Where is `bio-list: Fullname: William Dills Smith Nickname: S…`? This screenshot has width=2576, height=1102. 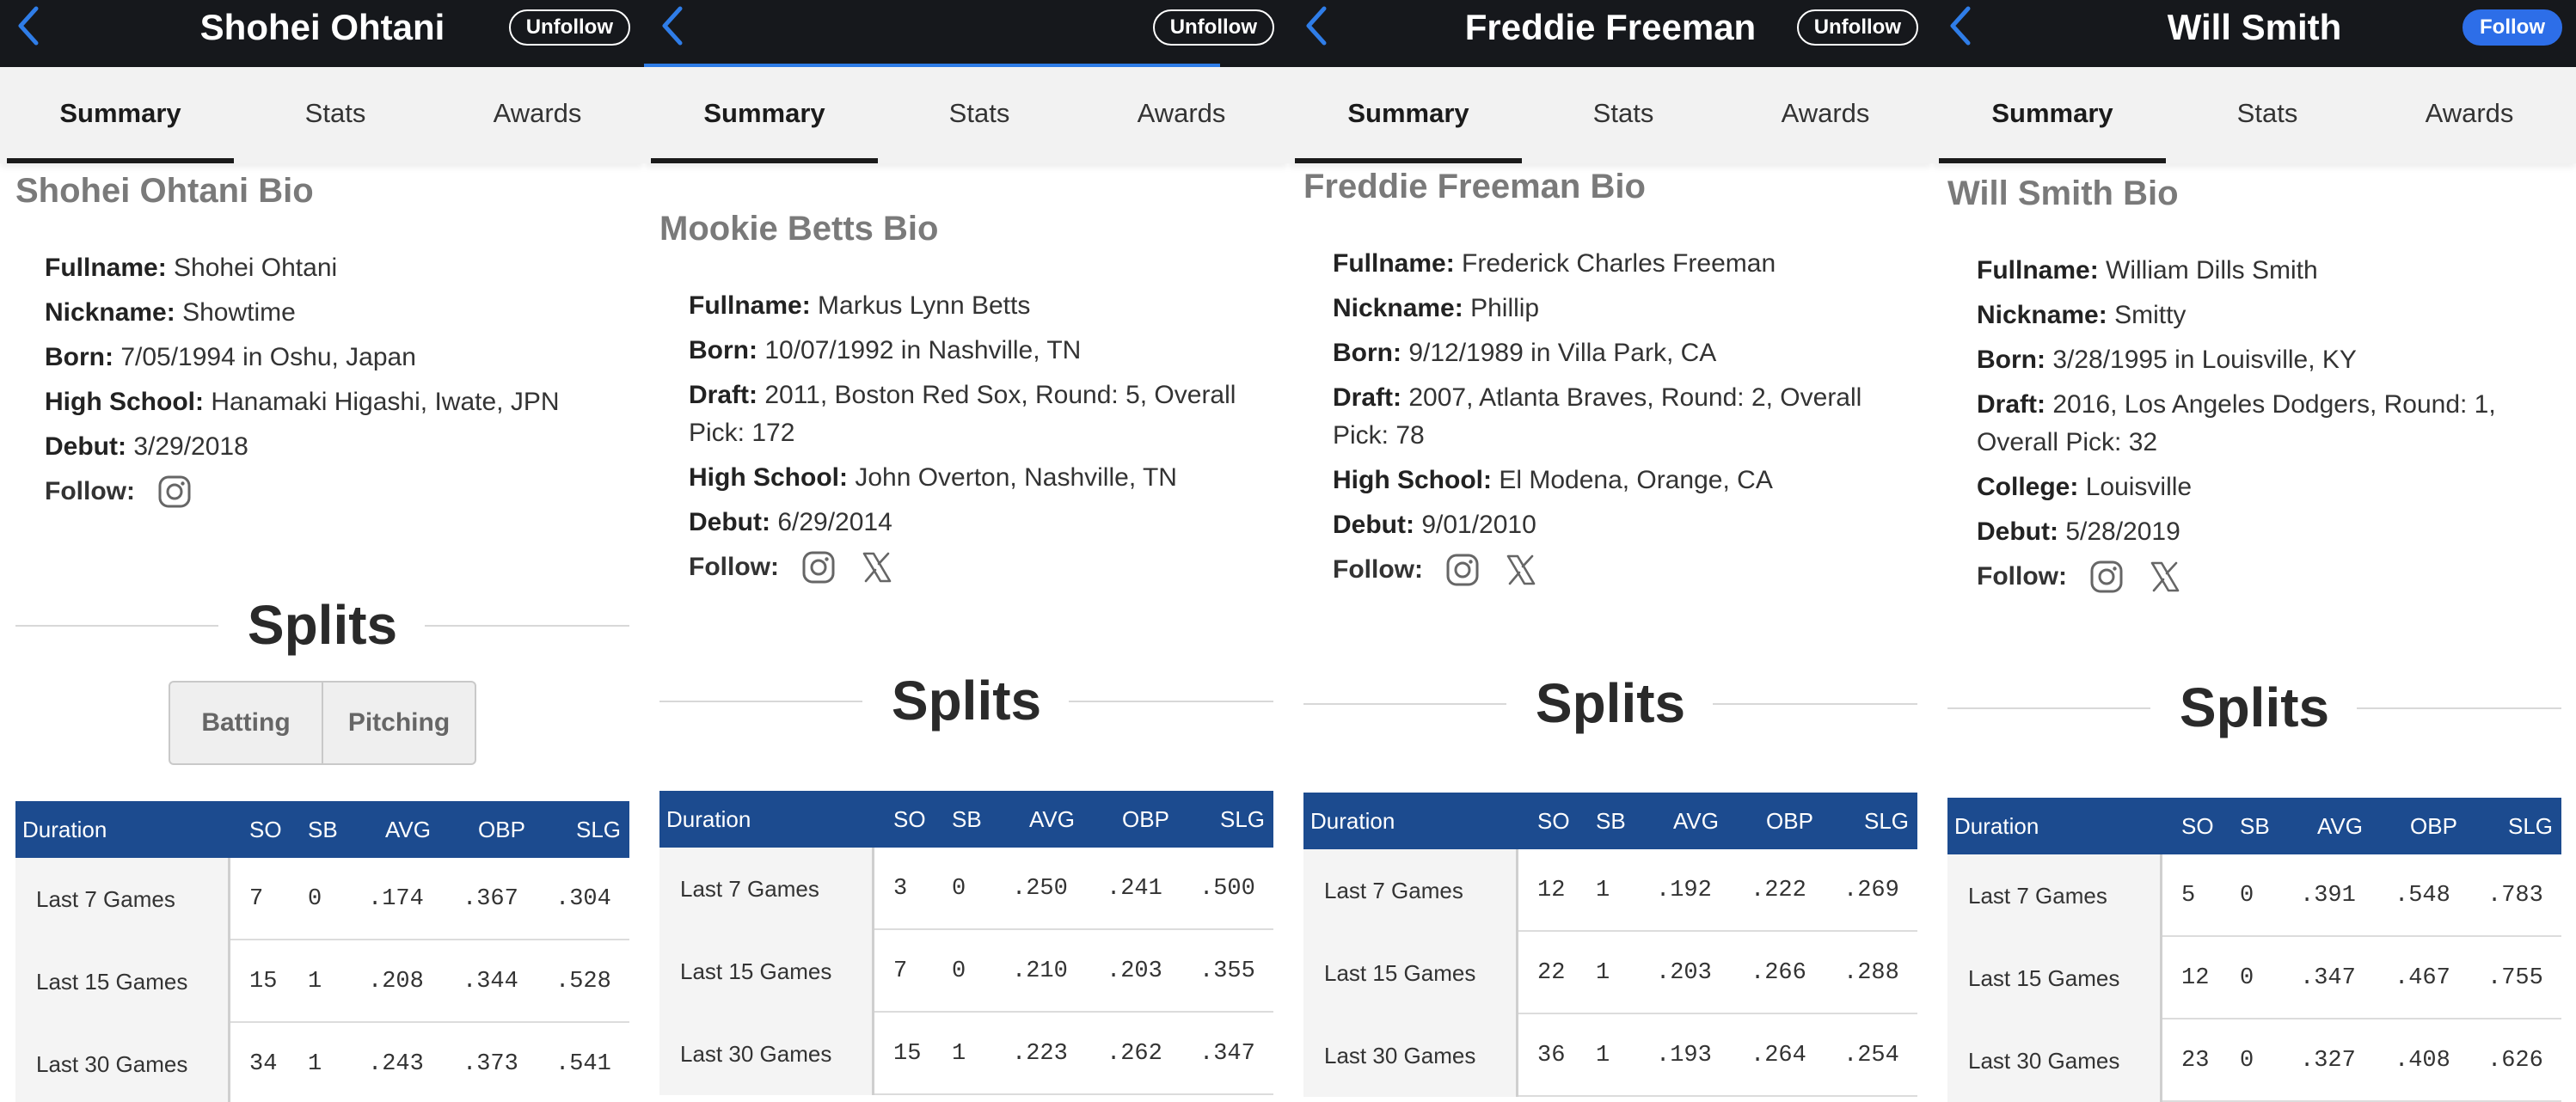 bio-list: Fullname: William Dills Smith Nickname: S… is located at coordinates (2261, 424).